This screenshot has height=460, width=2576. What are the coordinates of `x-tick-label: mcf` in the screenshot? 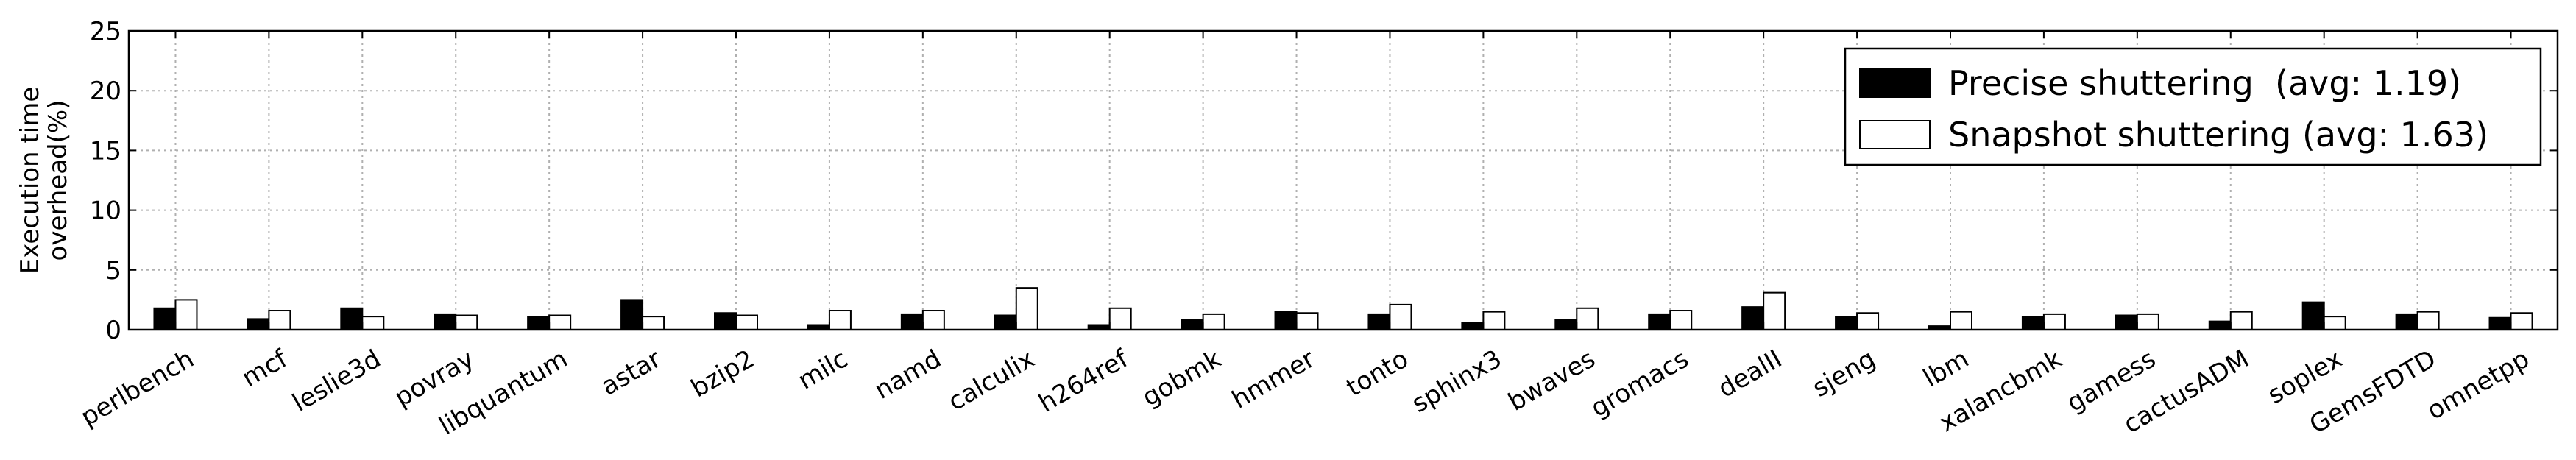 It's located at (265, 368).